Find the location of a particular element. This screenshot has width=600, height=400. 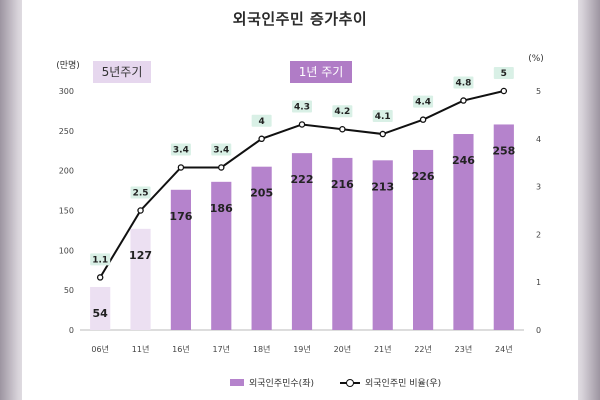

bar-value-label: 246 is located at coordinates (463, 160).